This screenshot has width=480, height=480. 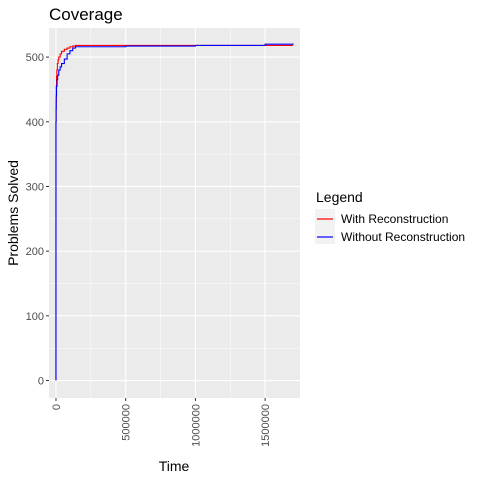 I want to click on legend-label-without-reconstruction: Without Reconstruction, so click(x=403, y=237).